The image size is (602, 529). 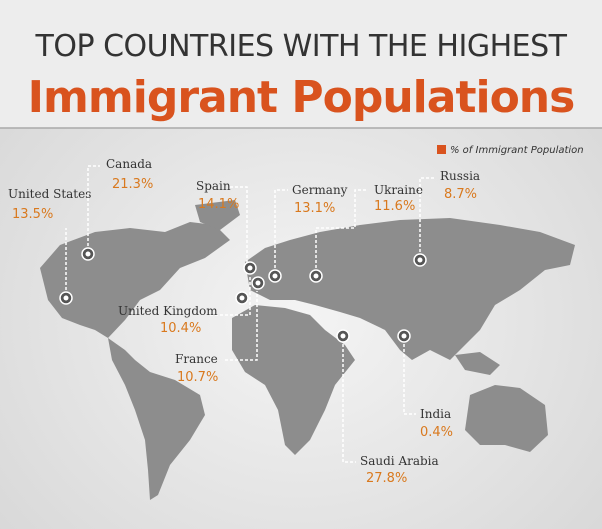 I want to click on legend-swatch, so click(x=441, y=149).